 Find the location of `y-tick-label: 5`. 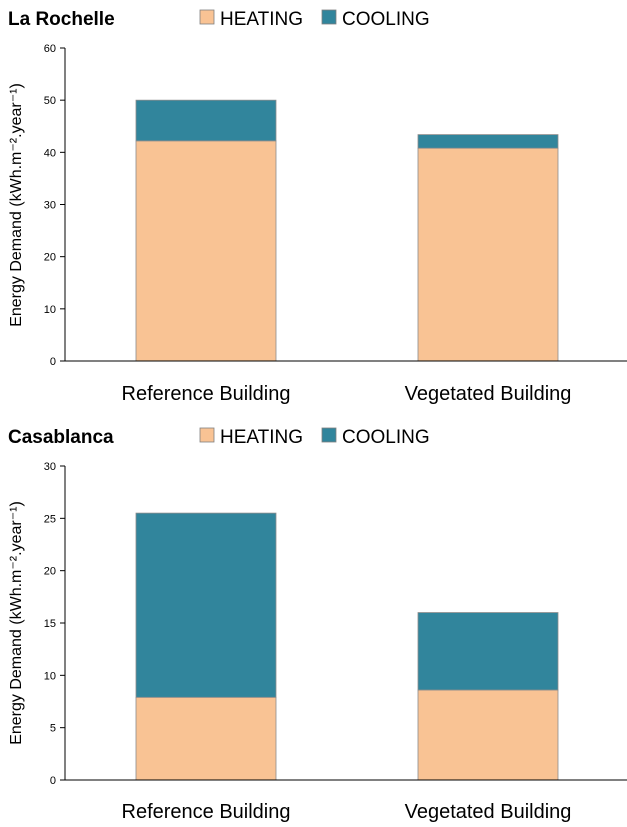

y-tick-label: 5 is located at coordinates (53, 729).